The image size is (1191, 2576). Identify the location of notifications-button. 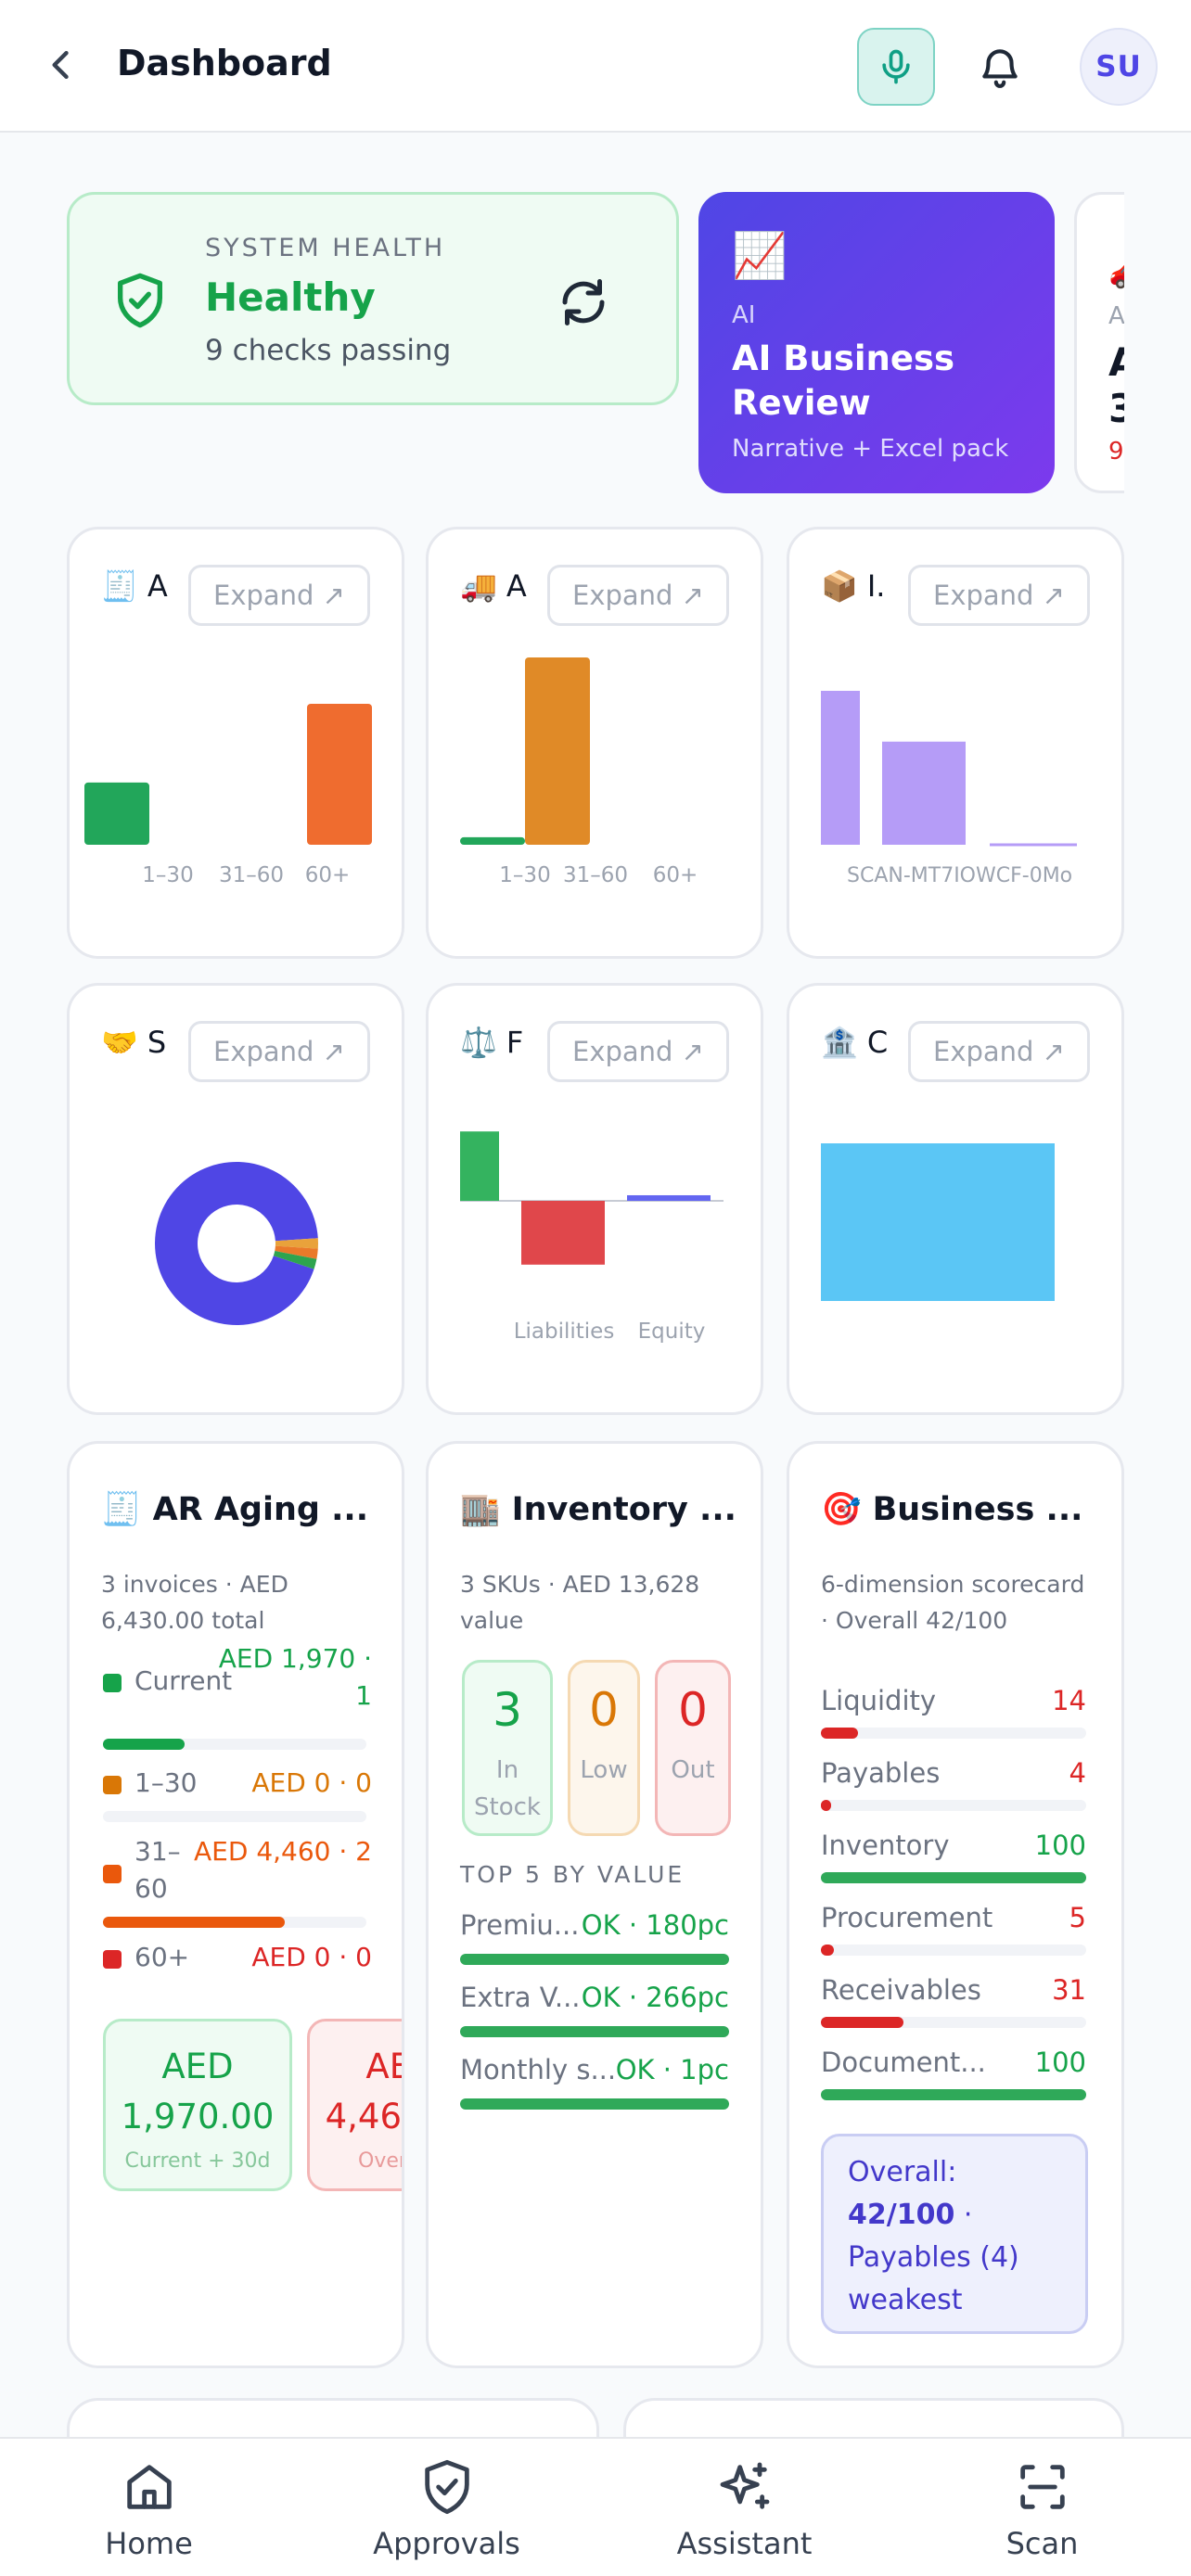
(1000, 66).